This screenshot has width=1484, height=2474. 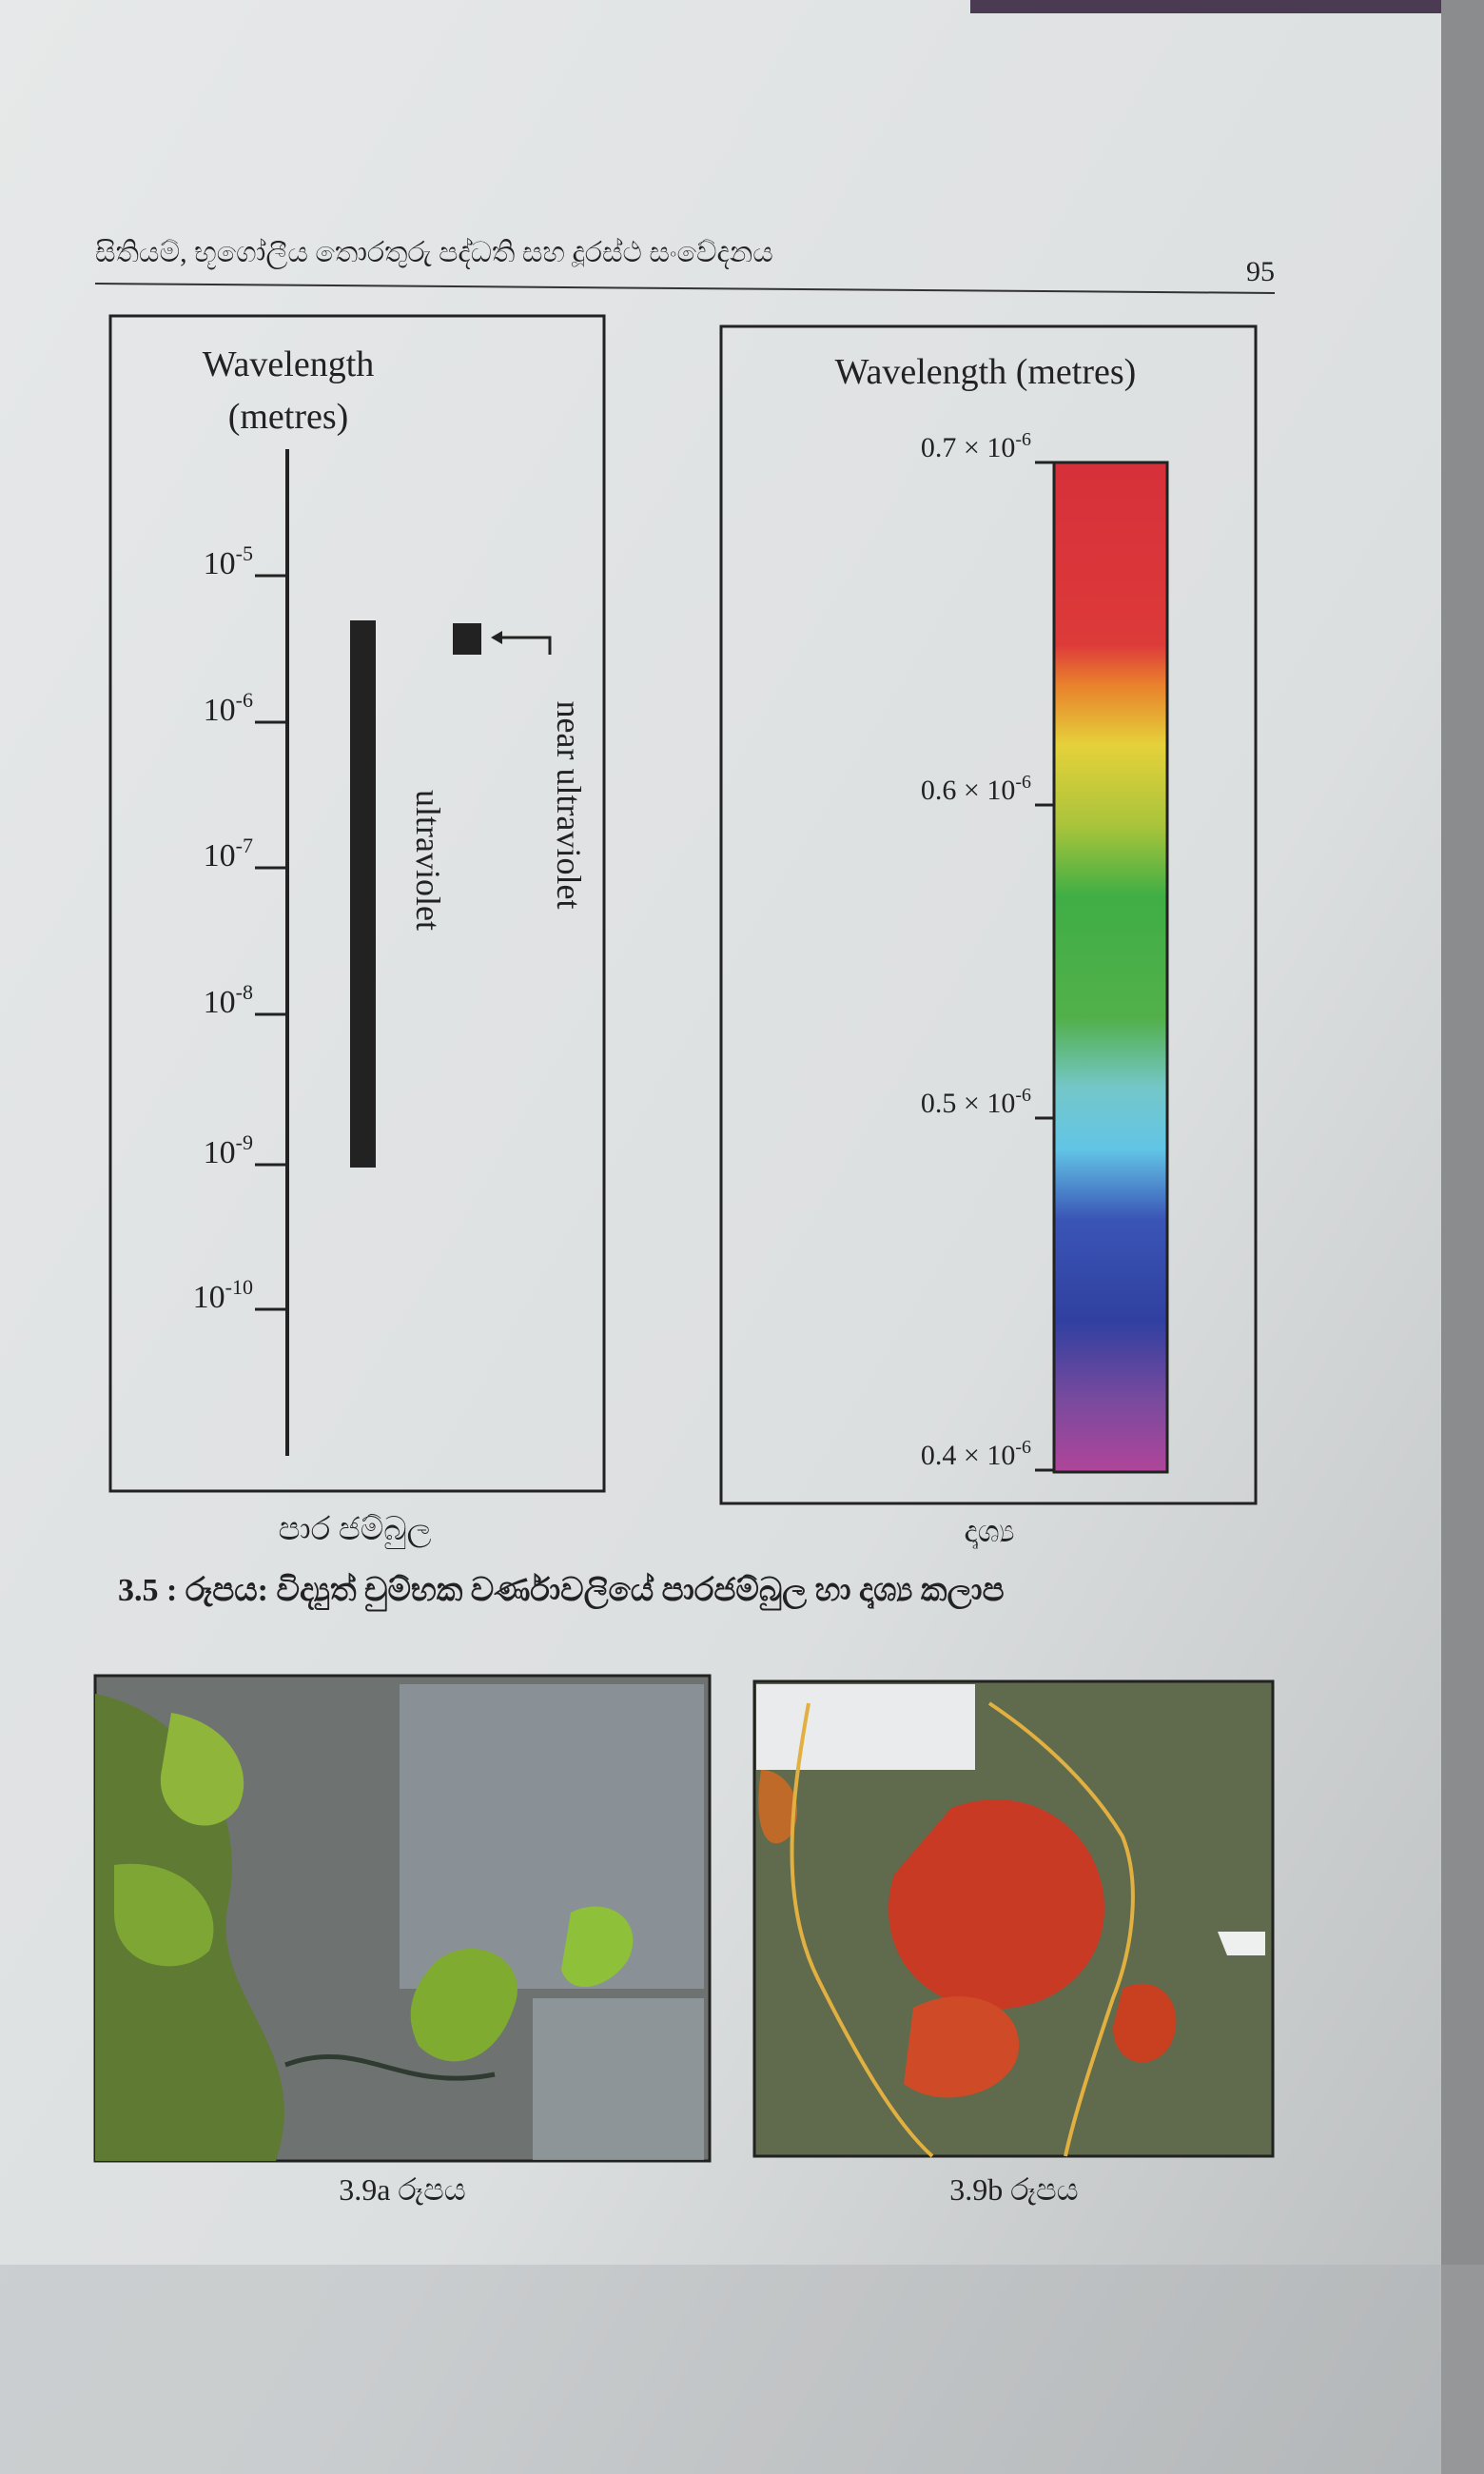 I want to click on image-caption: 3.9a රූපය, so click(x=402, y=2189).